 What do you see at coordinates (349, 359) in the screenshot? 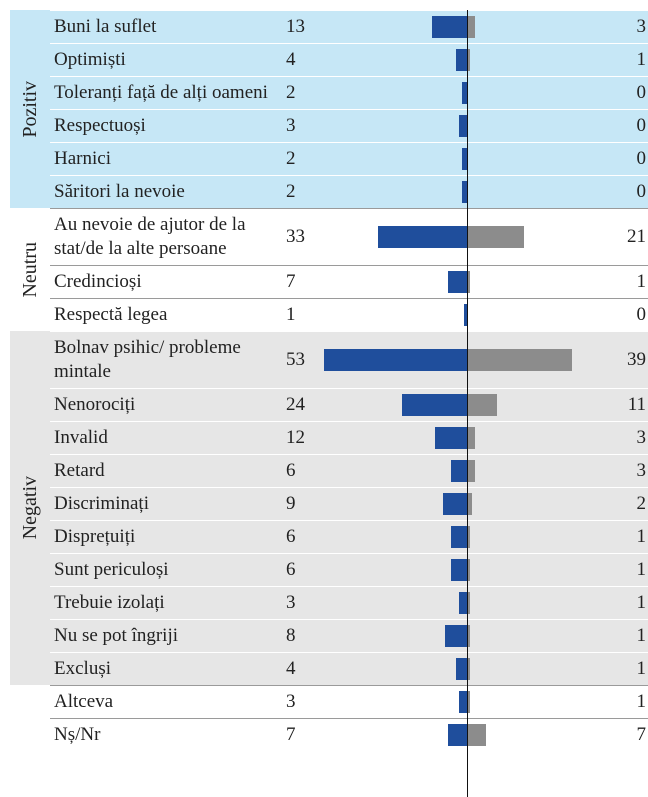
I see `row: Bolnav psihic/ probleme mintale 53 39` at bounding box center [349, 359].